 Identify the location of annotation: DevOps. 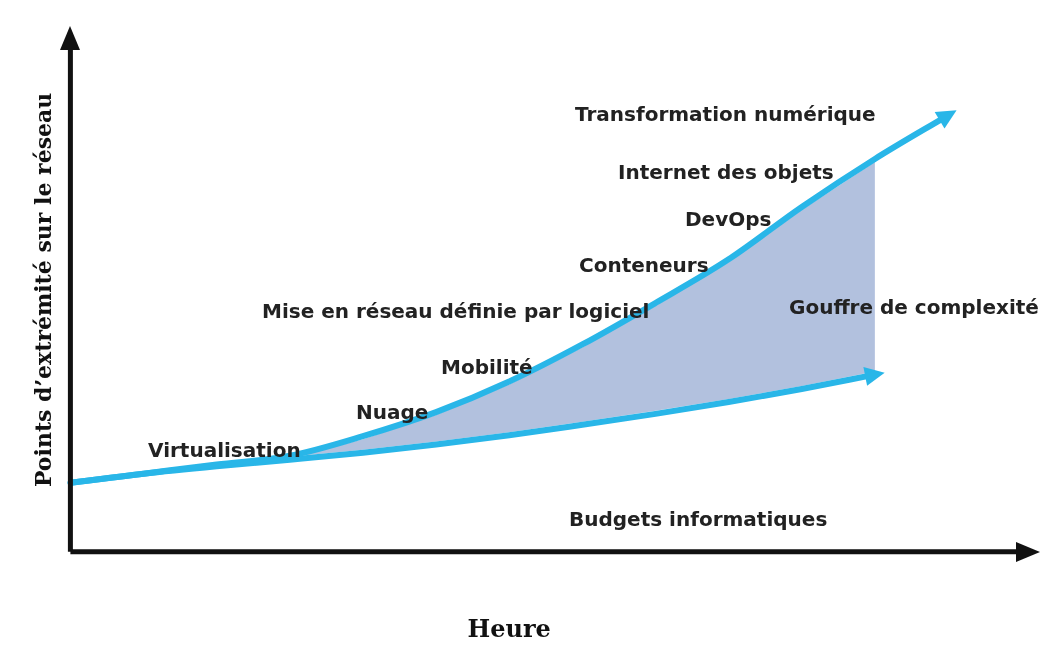
(728, 219).